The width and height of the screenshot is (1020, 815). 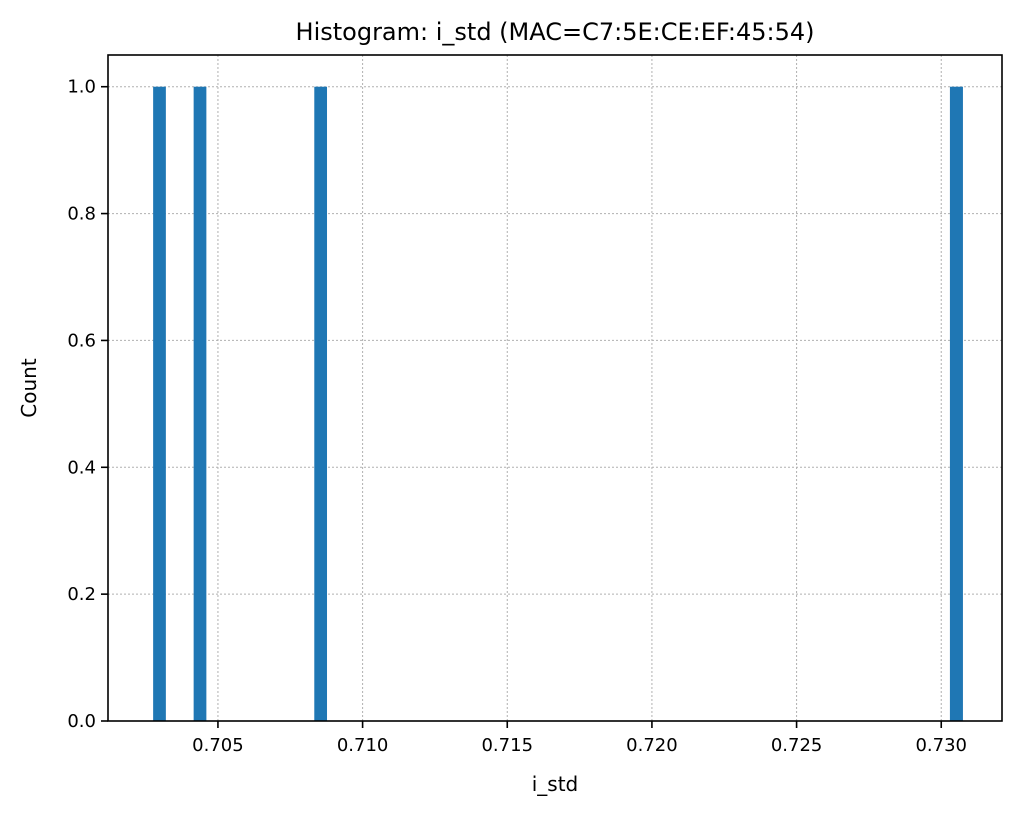 What do you see at coordinates (555, 784) in the screenshot?
I see `x-axis-label: i_std` at bounding box center [555, 784].